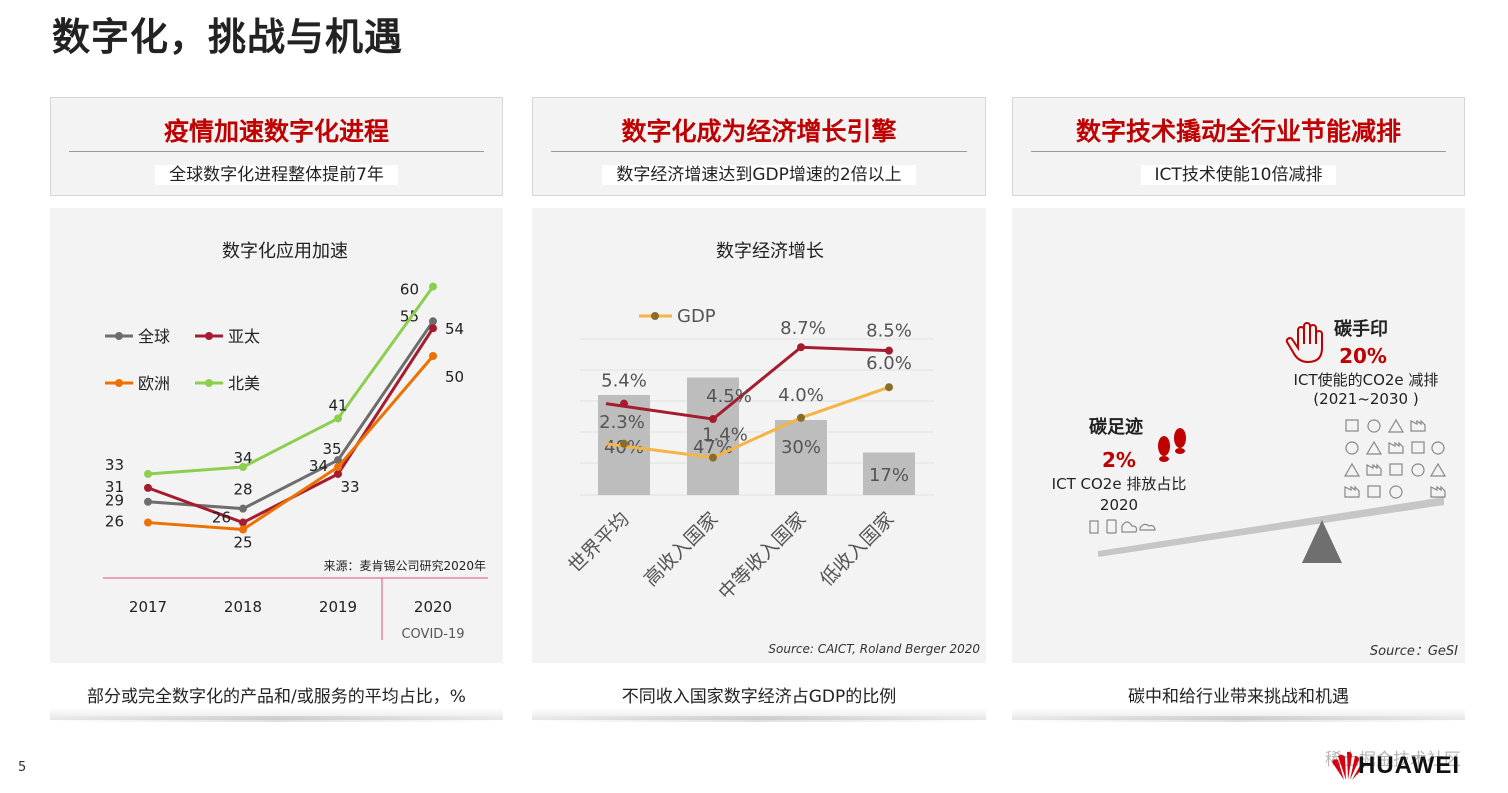 The width and height of the screenshot is (1508, 793). What do you see at coordinates (1365, 399) in the screenshot?
I see `handprint-period: (2021~2030 )` at bounding box center [1365, 399].